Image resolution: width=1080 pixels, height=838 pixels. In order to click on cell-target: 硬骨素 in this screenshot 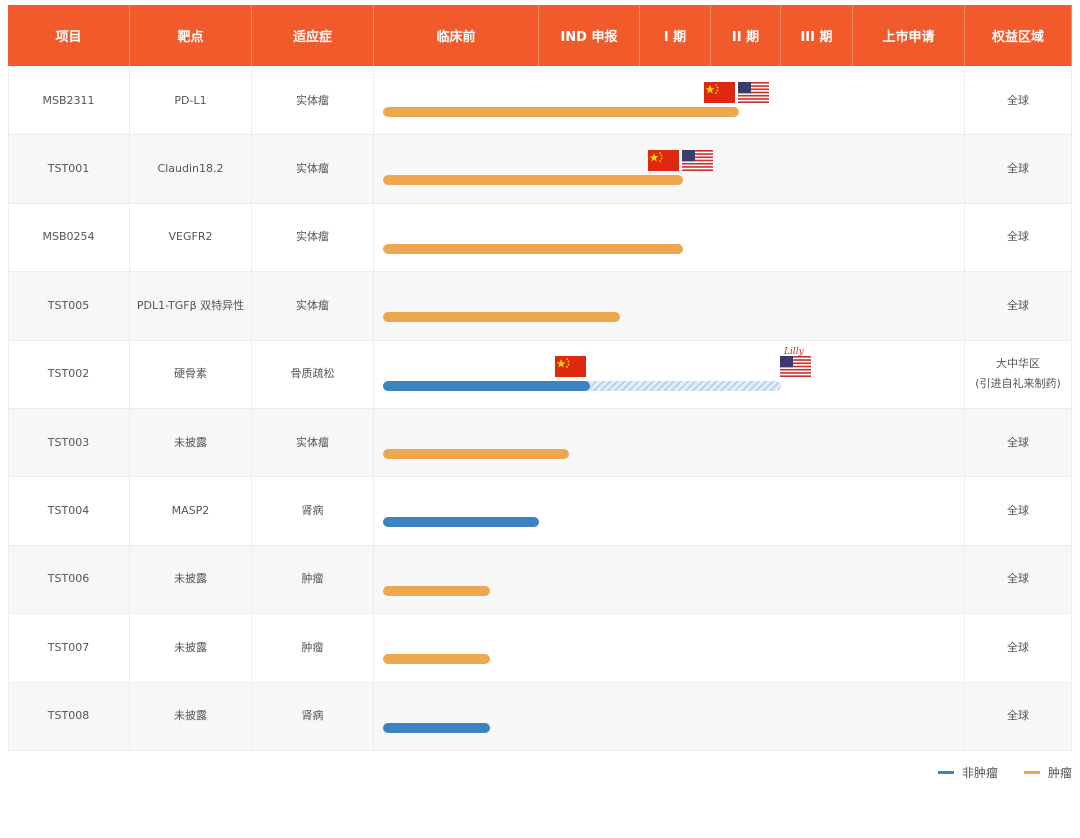, I will do `click(191, 374)`.